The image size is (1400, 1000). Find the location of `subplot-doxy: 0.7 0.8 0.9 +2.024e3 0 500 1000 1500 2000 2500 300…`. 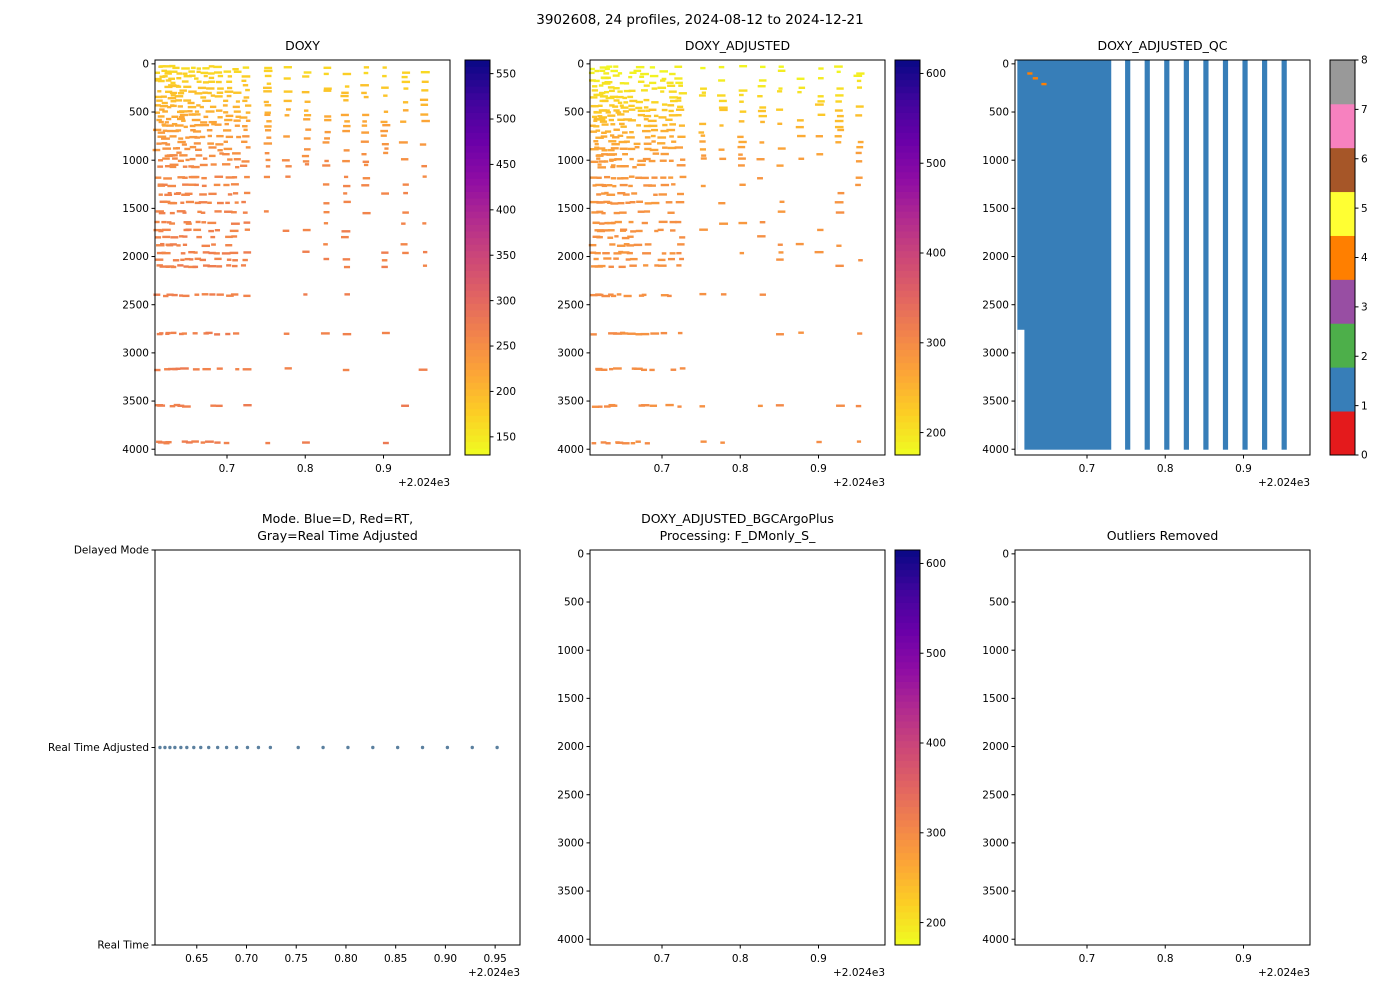

subplot-doxy: 0.7 0.8 0.9 +2.024e3 0 500 1000 1500 2000 2500 300… is located at coordinates (319, 274).